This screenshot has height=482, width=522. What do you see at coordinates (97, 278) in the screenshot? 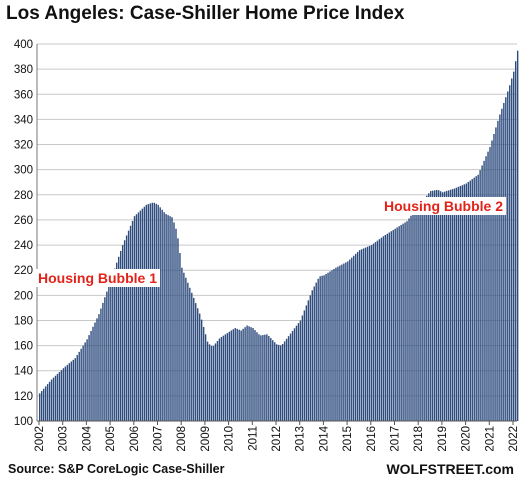
I see `annotation-housing-bubble-1: Housing Bubble 1` at bounding box center [97, 278].